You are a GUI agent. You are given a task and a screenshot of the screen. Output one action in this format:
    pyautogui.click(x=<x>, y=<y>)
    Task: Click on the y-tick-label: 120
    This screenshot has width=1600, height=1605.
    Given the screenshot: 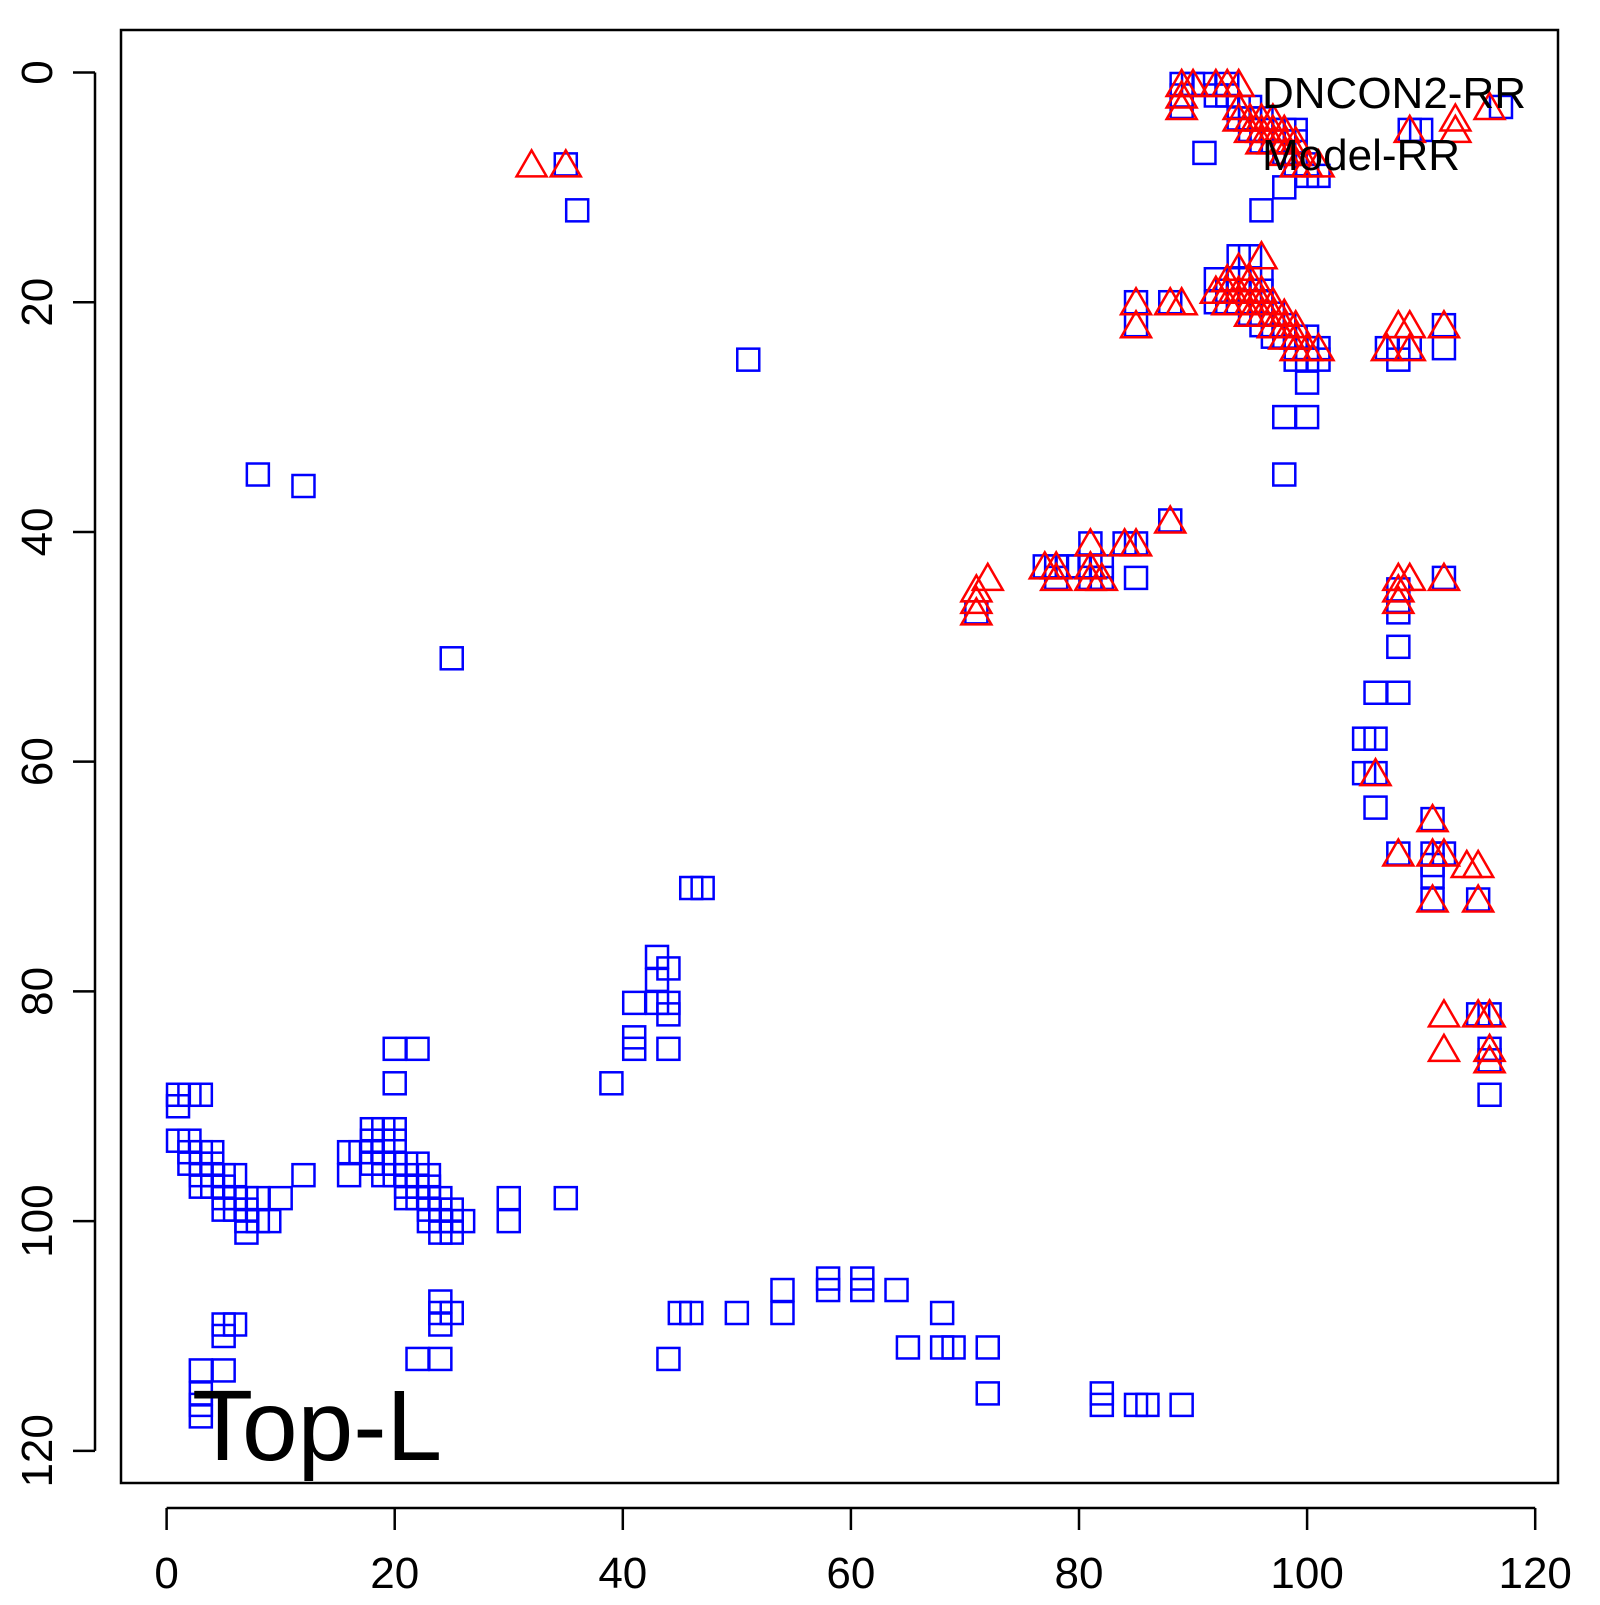 What is the action you would take?
    pyautogui.click(x=37, y=1450)
    